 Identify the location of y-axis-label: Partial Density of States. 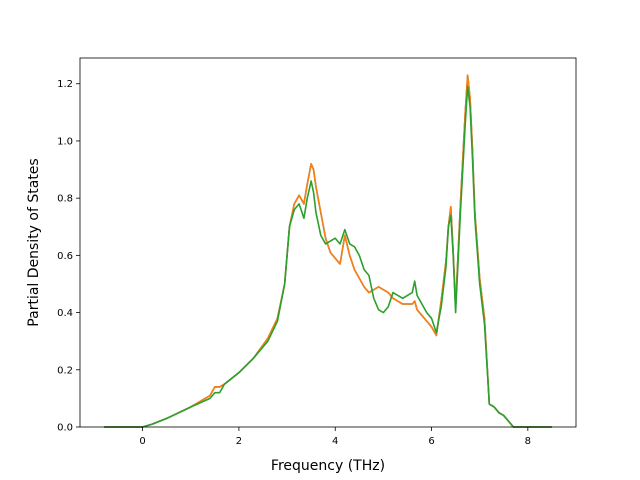
(34, 242).